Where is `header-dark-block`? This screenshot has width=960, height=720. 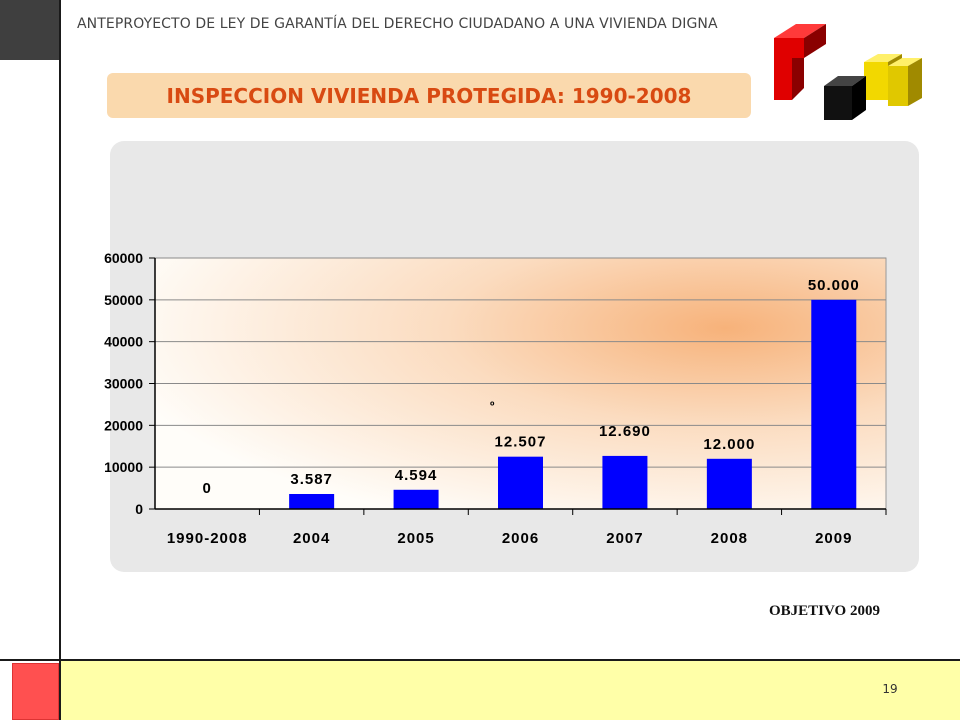 header-dark-block is located at coordinates (30, 30).